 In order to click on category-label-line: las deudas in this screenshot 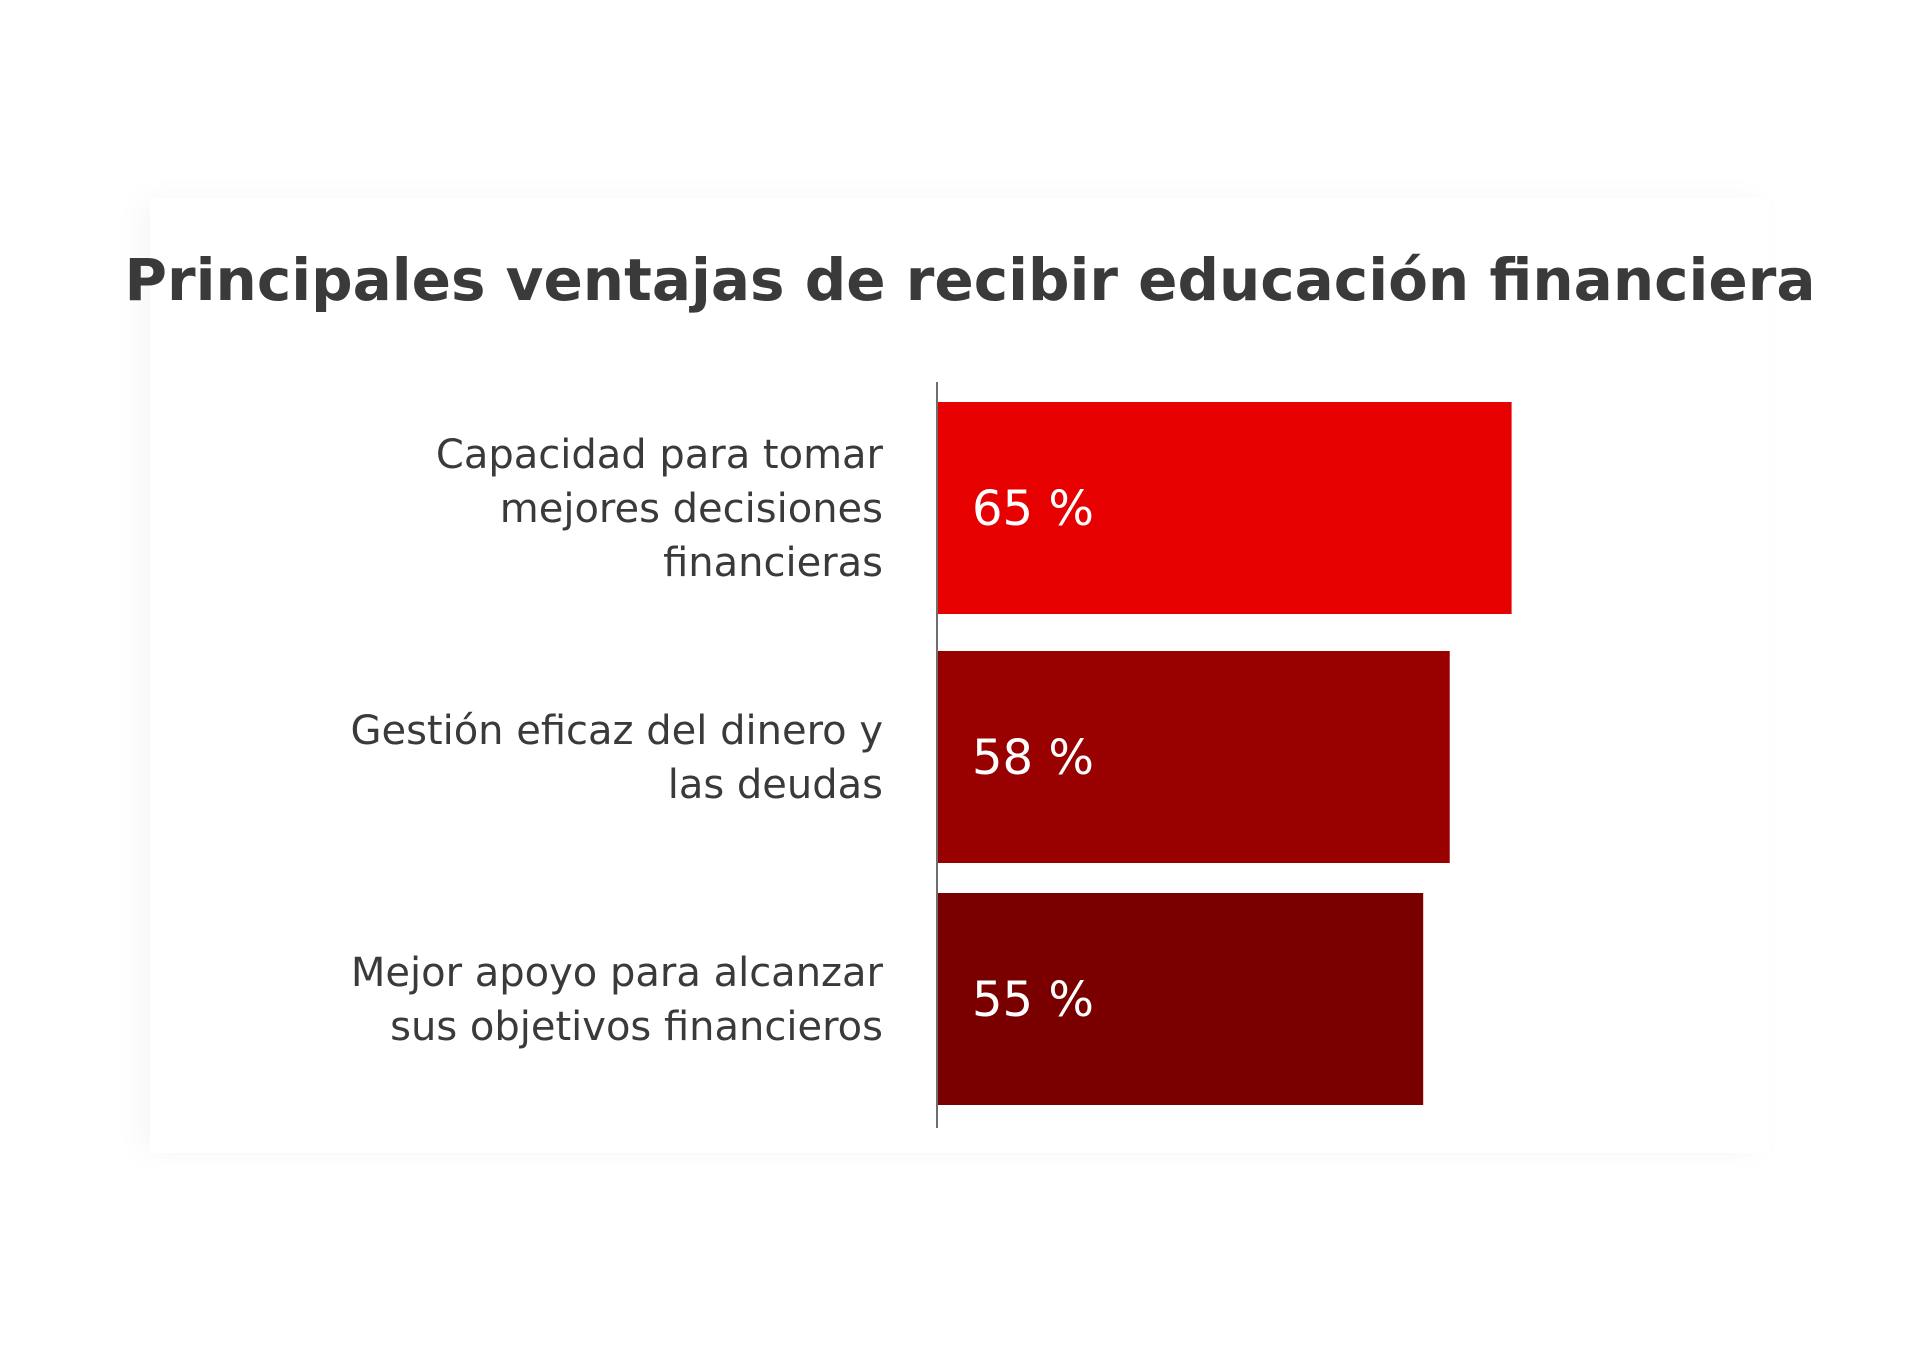, I will do `click(775, 785)`.